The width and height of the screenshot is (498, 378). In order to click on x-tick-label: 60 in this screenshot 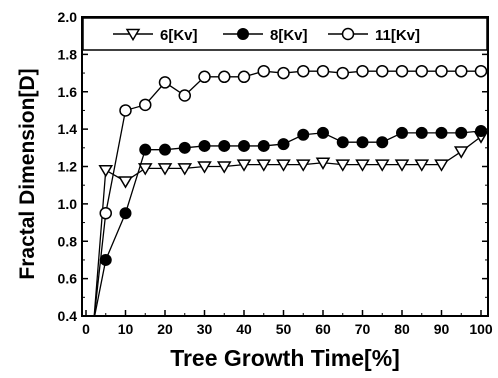, I will do `click(323, 329)`.